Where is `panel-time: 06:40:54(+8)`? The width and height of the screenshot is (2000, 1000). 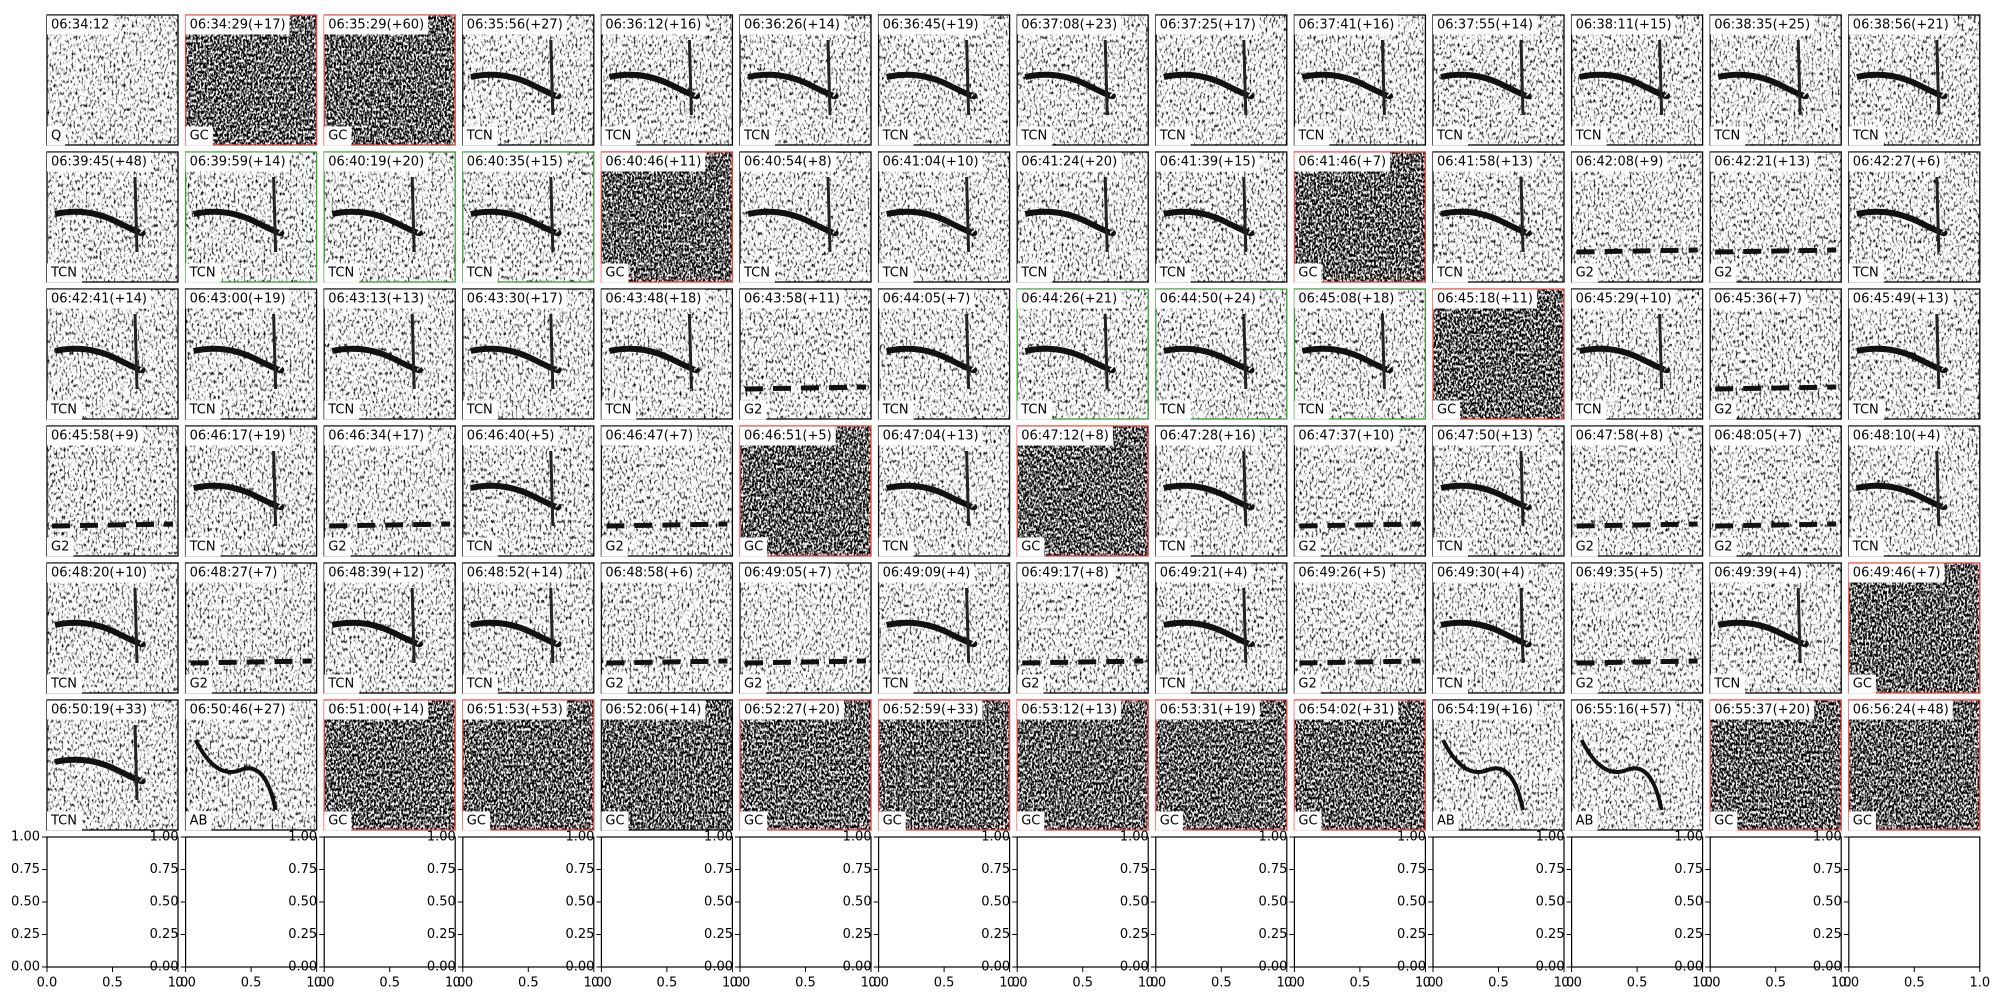
panel-time: 06:40:54(+8) is located at coordinates (788, 162).